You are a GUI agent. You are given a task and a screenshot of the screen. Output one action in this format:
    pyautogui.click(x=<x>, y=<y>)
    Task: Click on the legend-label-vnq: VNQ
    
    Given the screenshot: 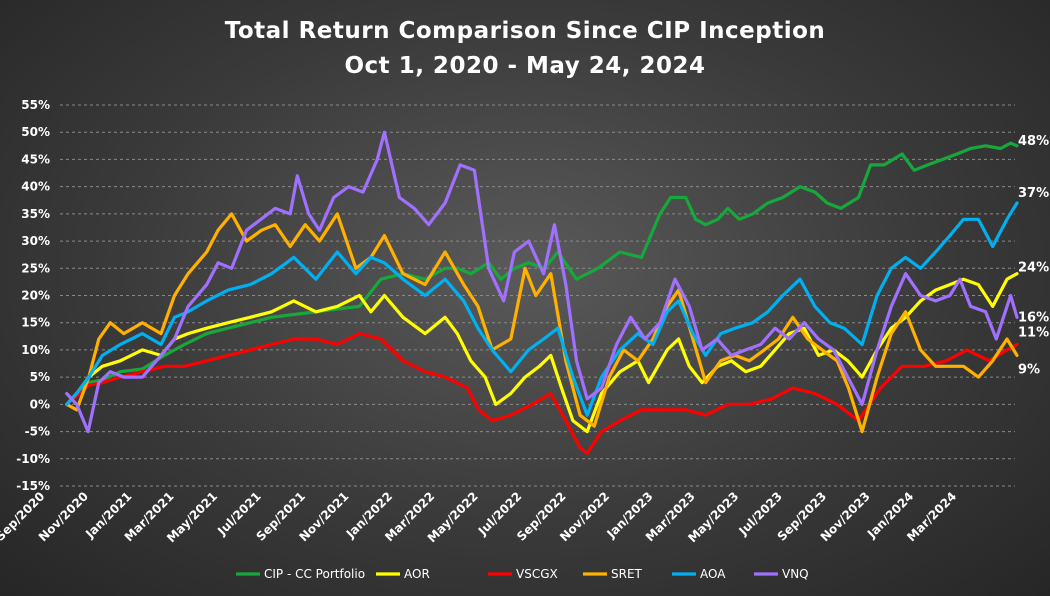 What is the action you would take?
    pyautogui.click(x=795, y=574)
    